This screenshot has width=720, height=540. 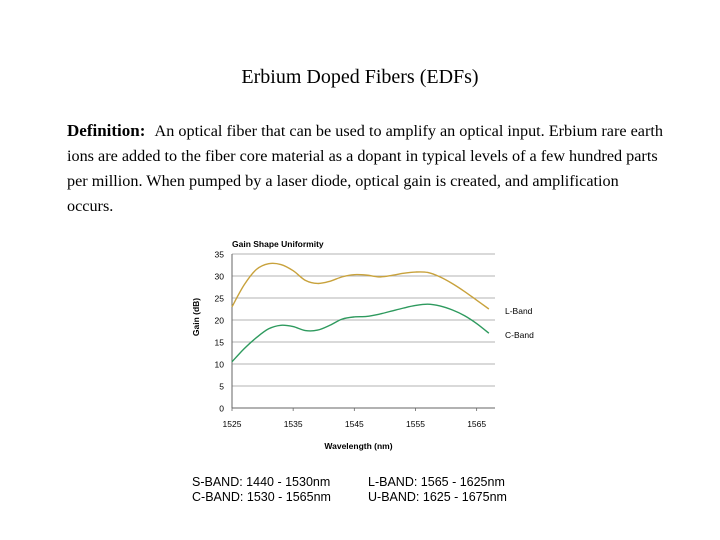 What do you see at coordinates (220, 321) in the screenshot?
I see `y-tick-label-20: 20` at bounding box center [220, 321].